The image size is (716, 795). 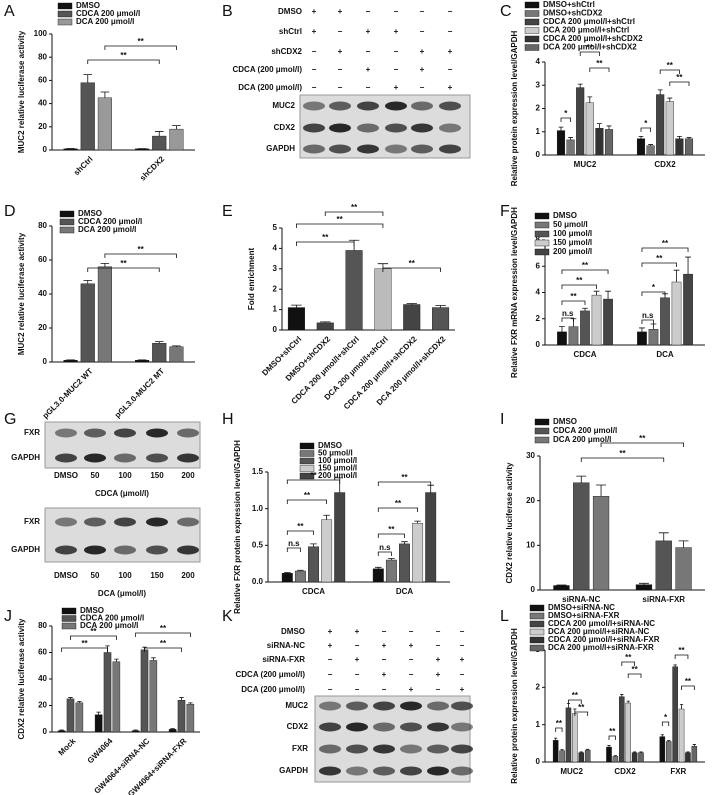 I want to click on band-label: GAPDH, so click(x=280, y=148).